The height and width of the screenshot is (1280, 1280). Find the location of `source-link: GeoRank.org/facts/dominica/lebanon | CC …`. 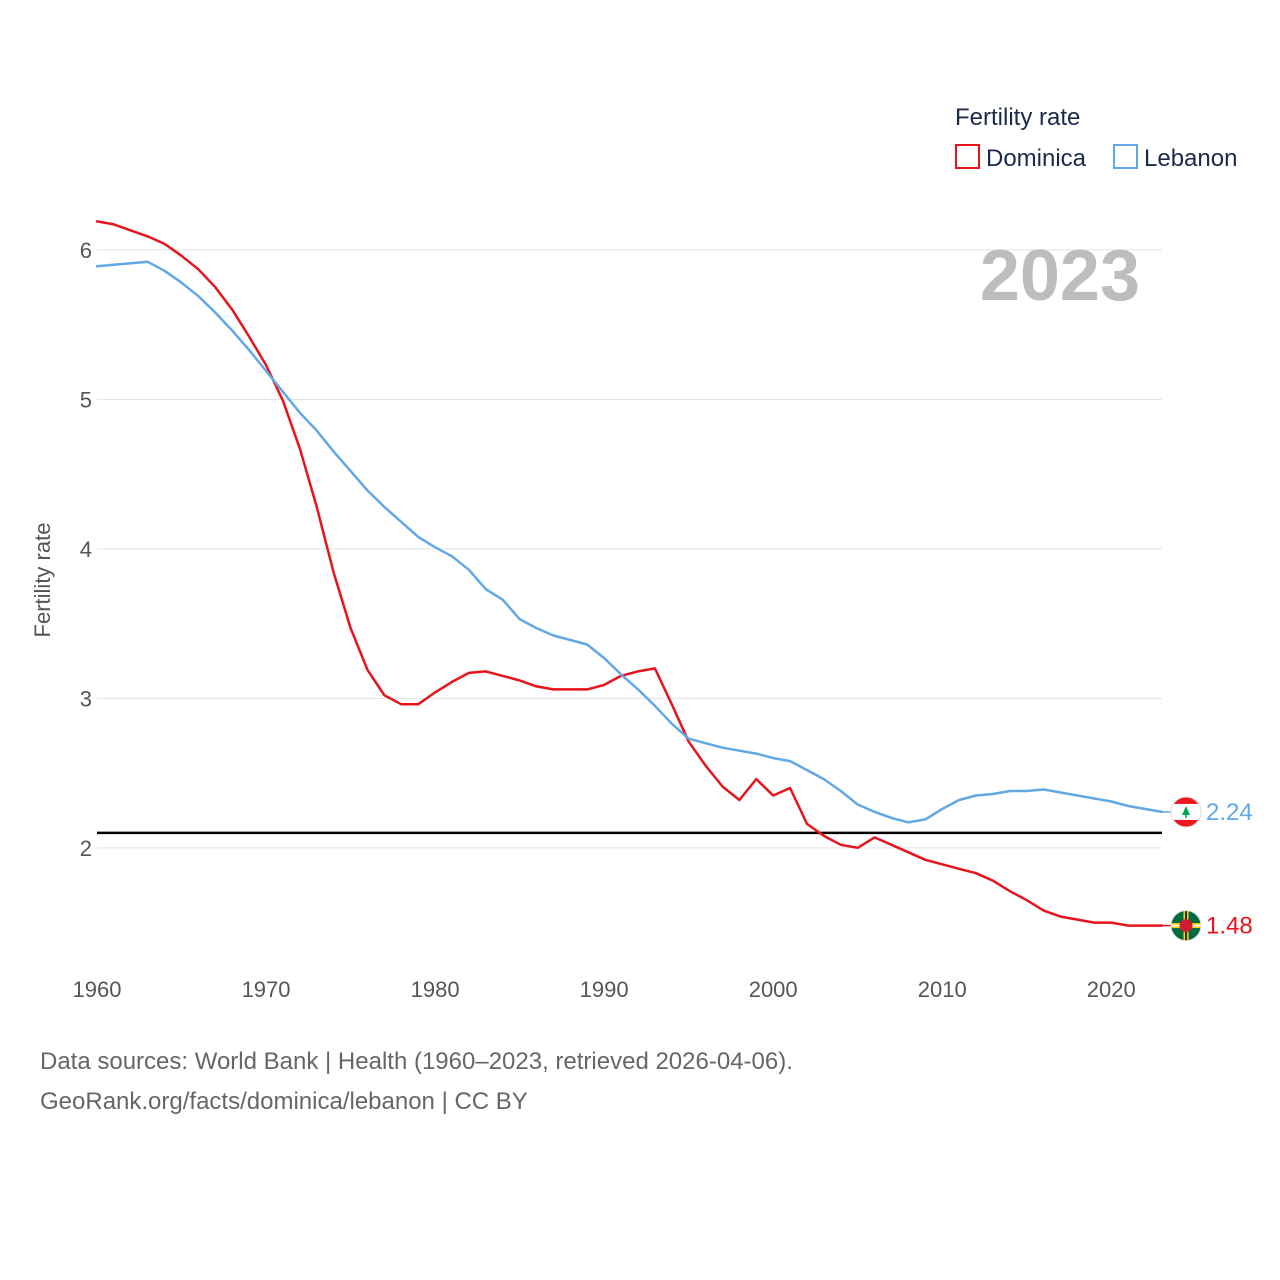

source-link: GeoRank.org/facts/dominica/lebanon | CC … is located at coordinates (284, 1101).